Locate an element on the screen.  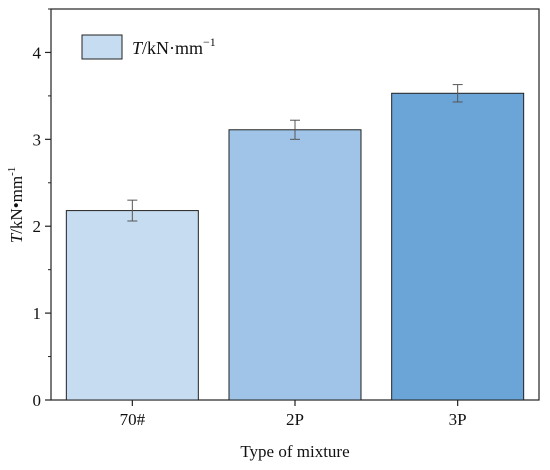
legend-label: T/kN·mm−1 is located at coordinates (174, 46).